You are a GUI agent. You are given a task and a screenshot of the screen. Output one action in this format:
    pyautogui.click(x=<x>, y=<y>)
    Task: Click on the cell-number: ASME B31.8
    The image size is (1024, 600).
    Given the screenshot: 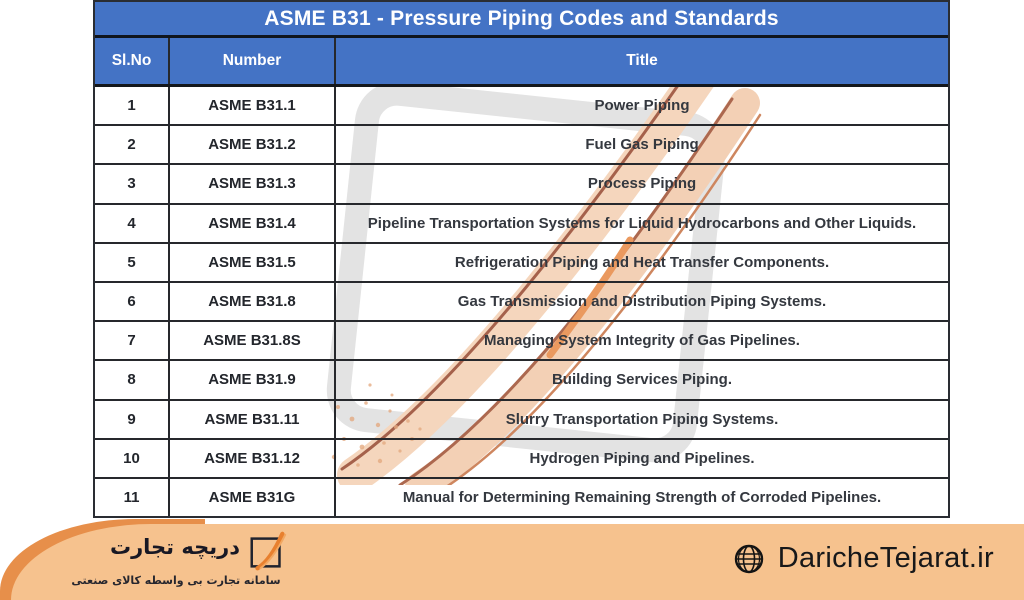 What is the action you would take?
    pyautogui.click(x=253, y=301)
    